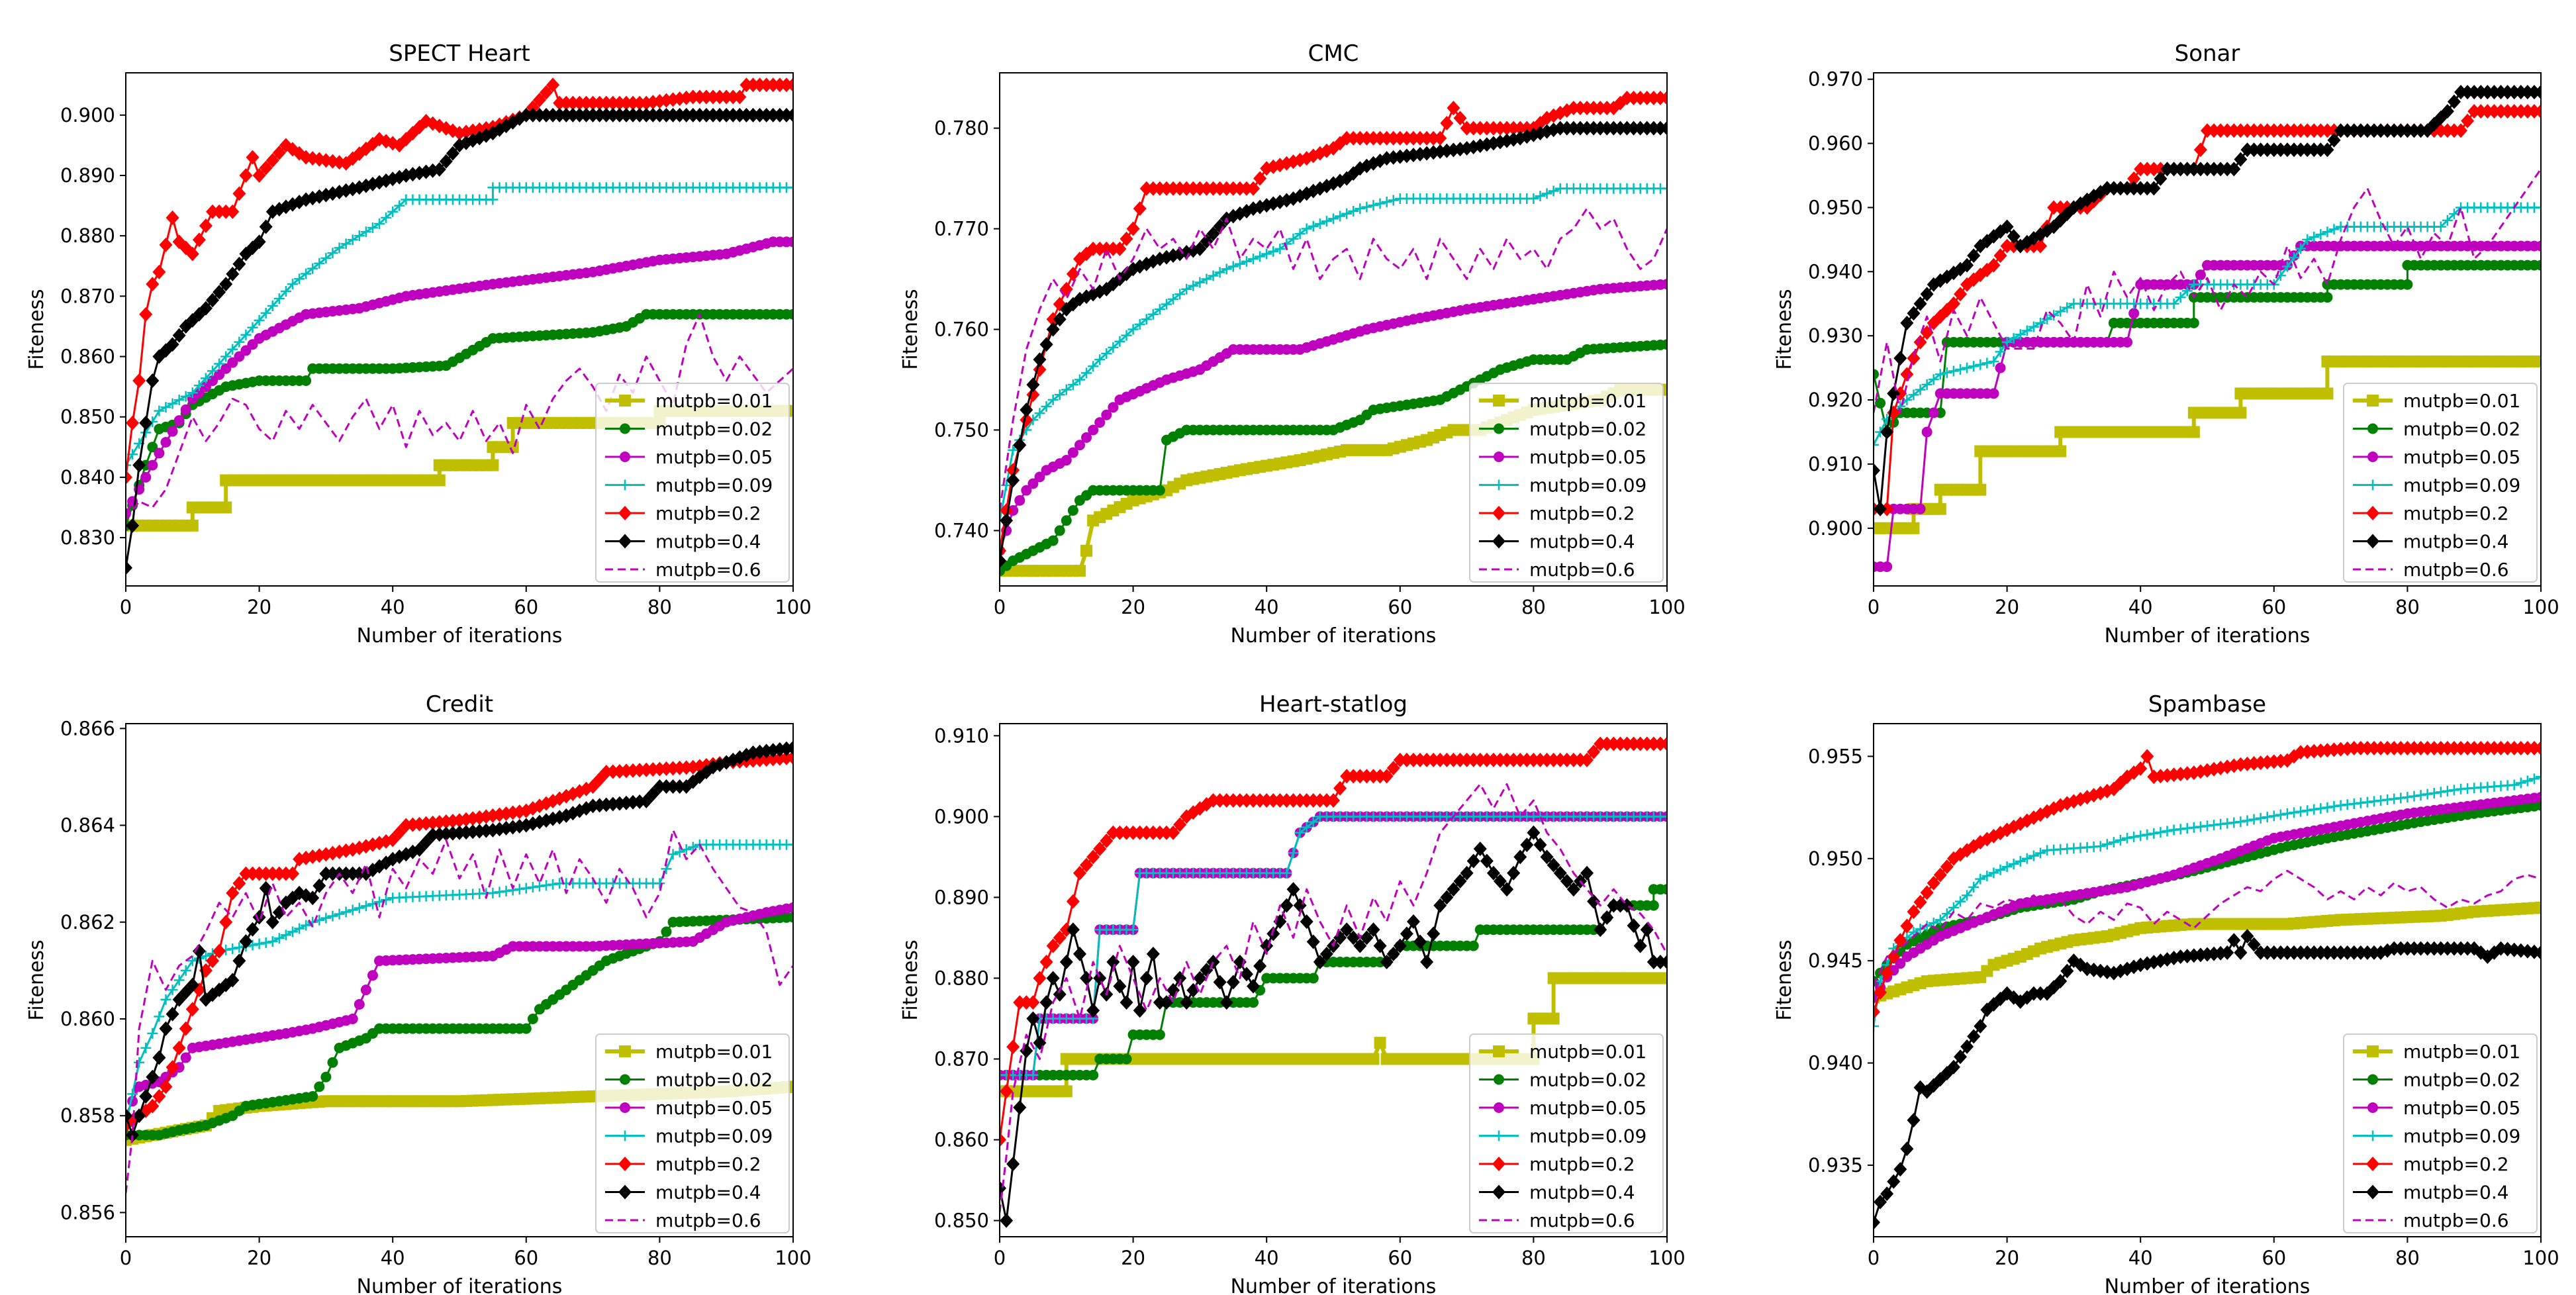 This screenshot has width=2576, height=1295. Describe the element at coordinates (2407, 607) in the screenshot. I see `x-tick-label: 80` at that location.